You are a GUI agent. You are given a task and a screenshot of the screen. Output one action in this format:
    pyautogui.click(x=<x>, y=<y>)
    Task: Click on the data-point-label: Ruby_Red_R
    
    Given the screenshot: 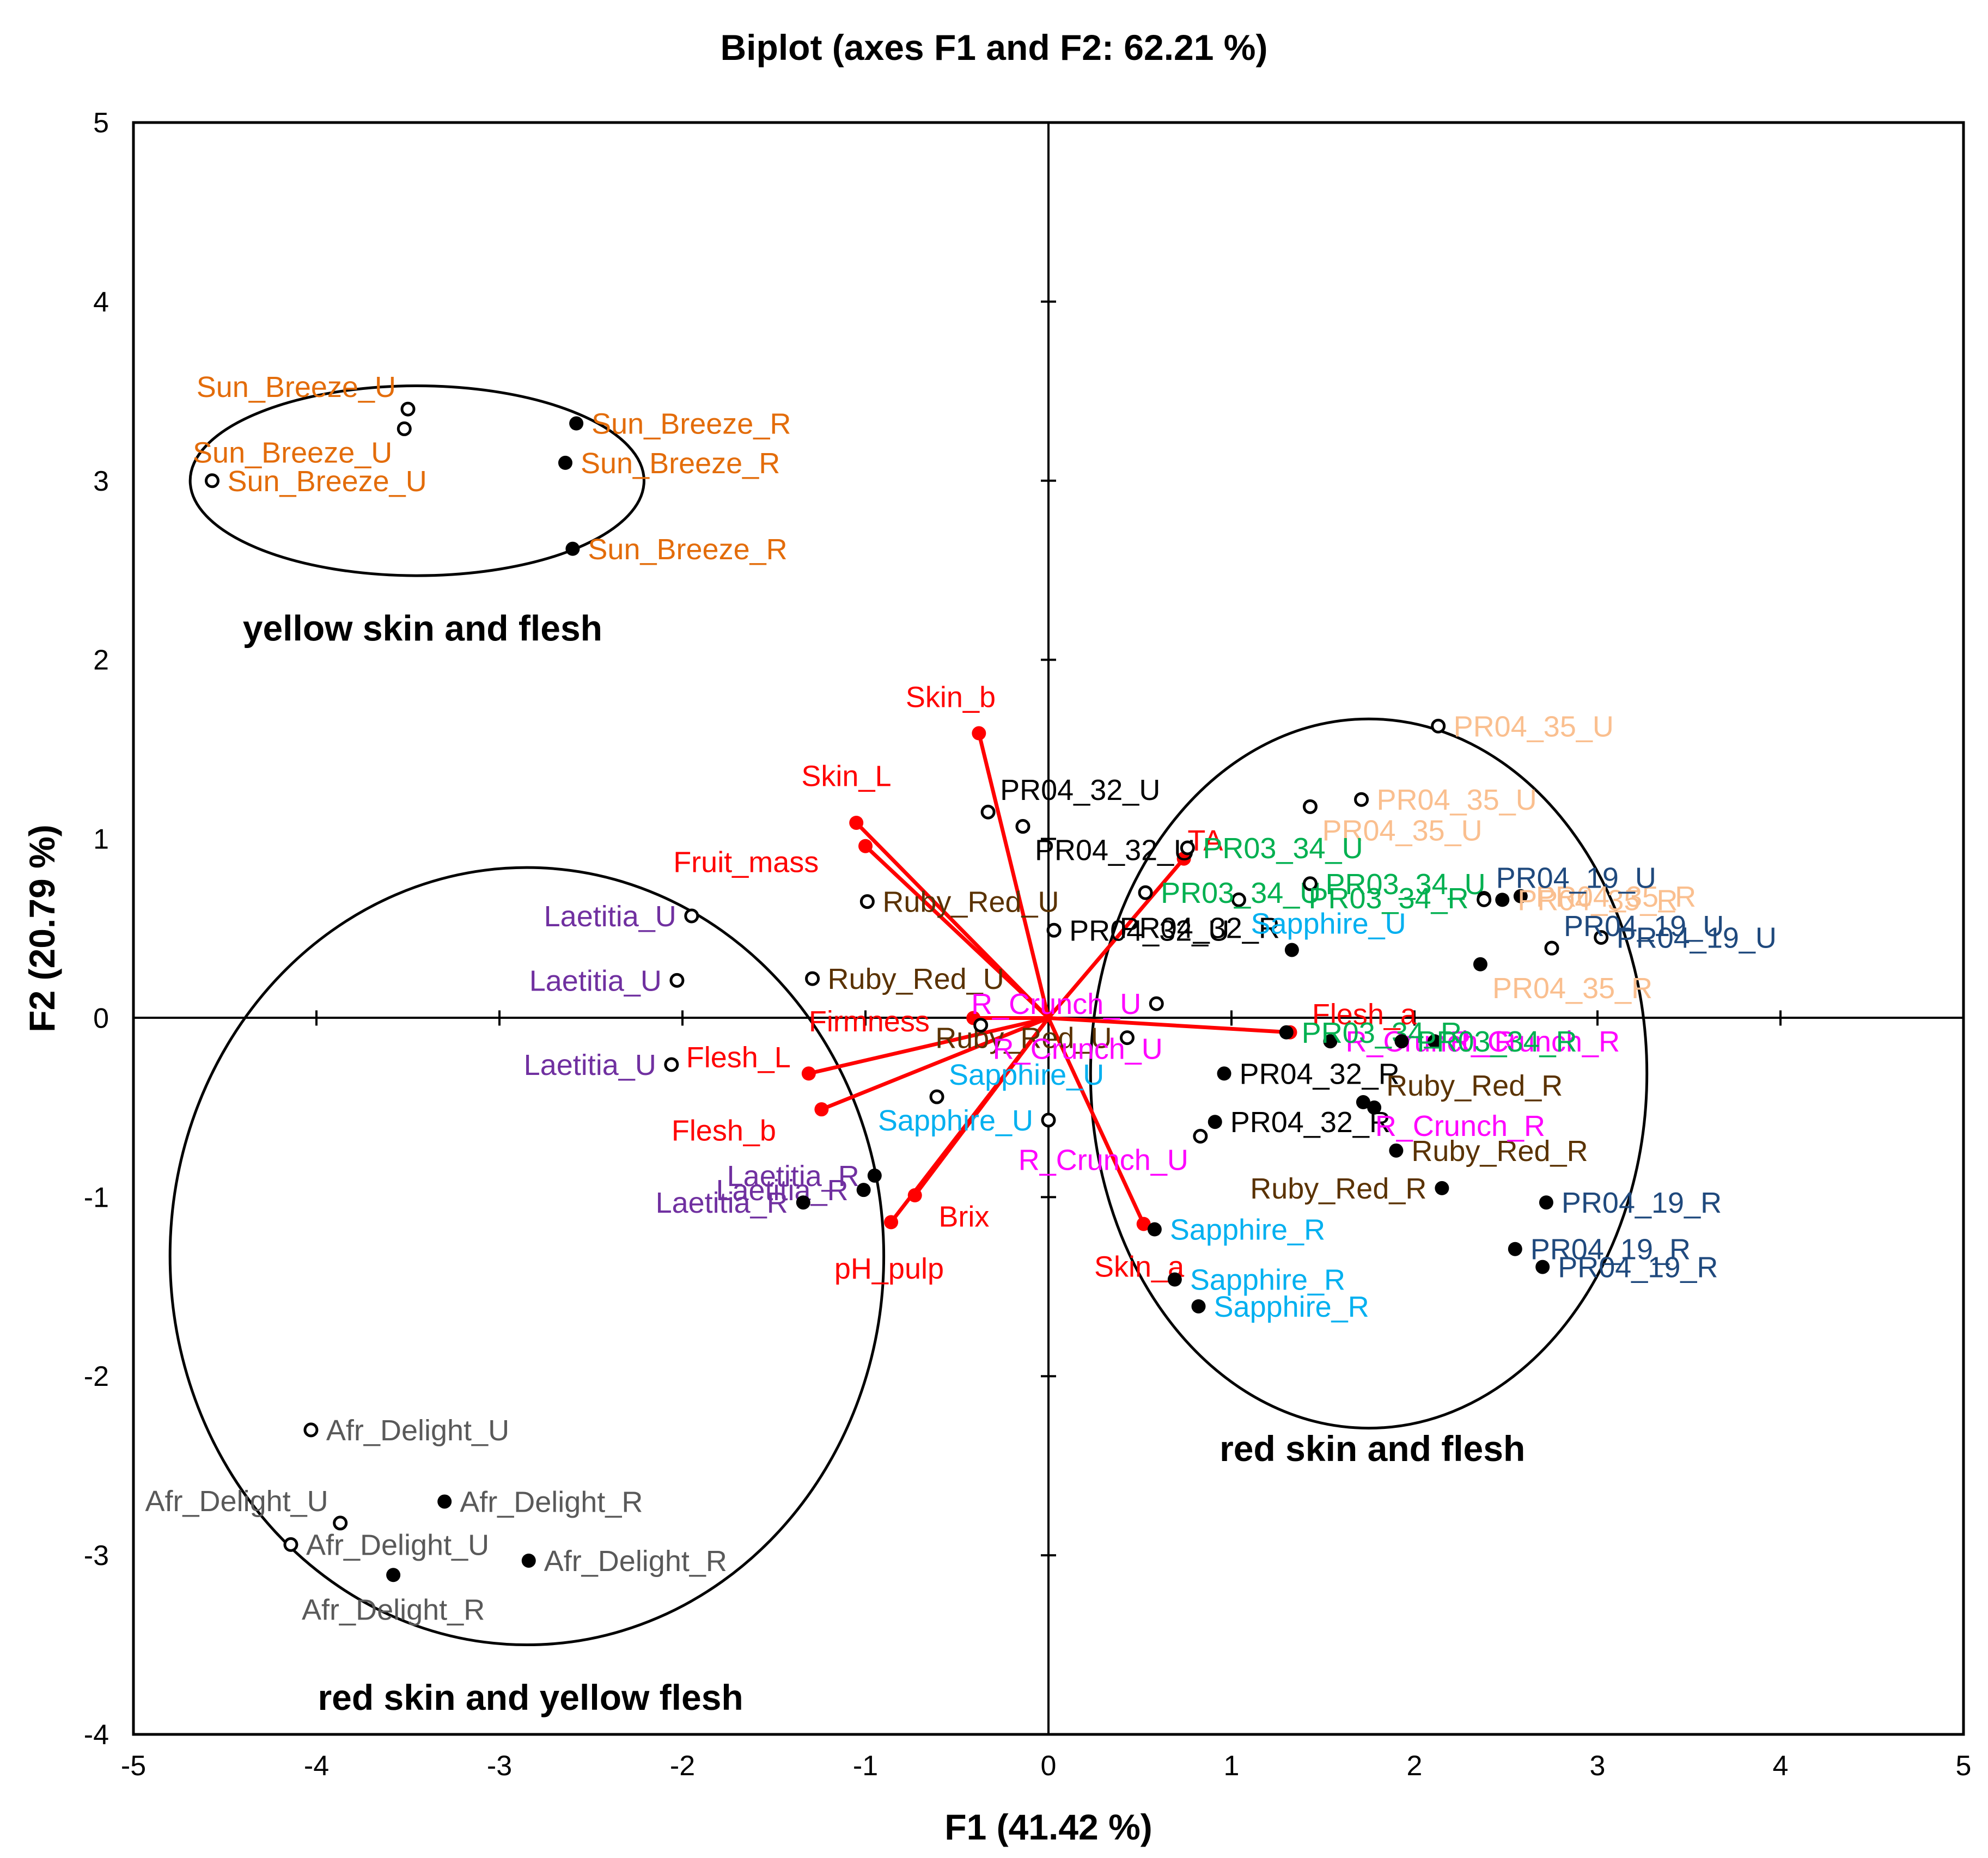 What is the action you would take?
    pyautogui.click(x=1475, y=1085)
    